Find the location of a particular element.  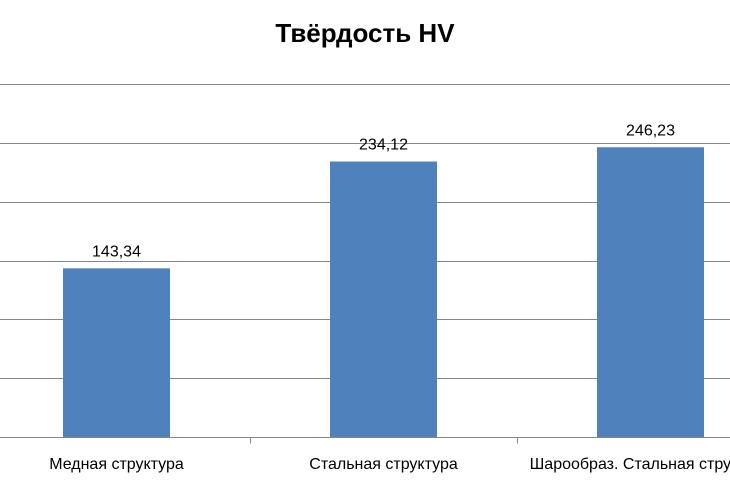

x-tick-label: Шарообраз. Стальная структура is located at coordinates (630, 464).